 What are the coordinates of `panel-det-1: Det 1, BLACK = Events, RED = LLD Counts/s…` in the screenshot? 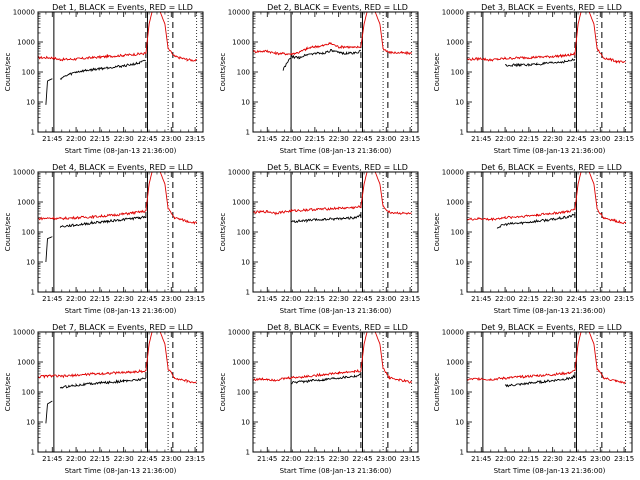 It's located at (104, 79).